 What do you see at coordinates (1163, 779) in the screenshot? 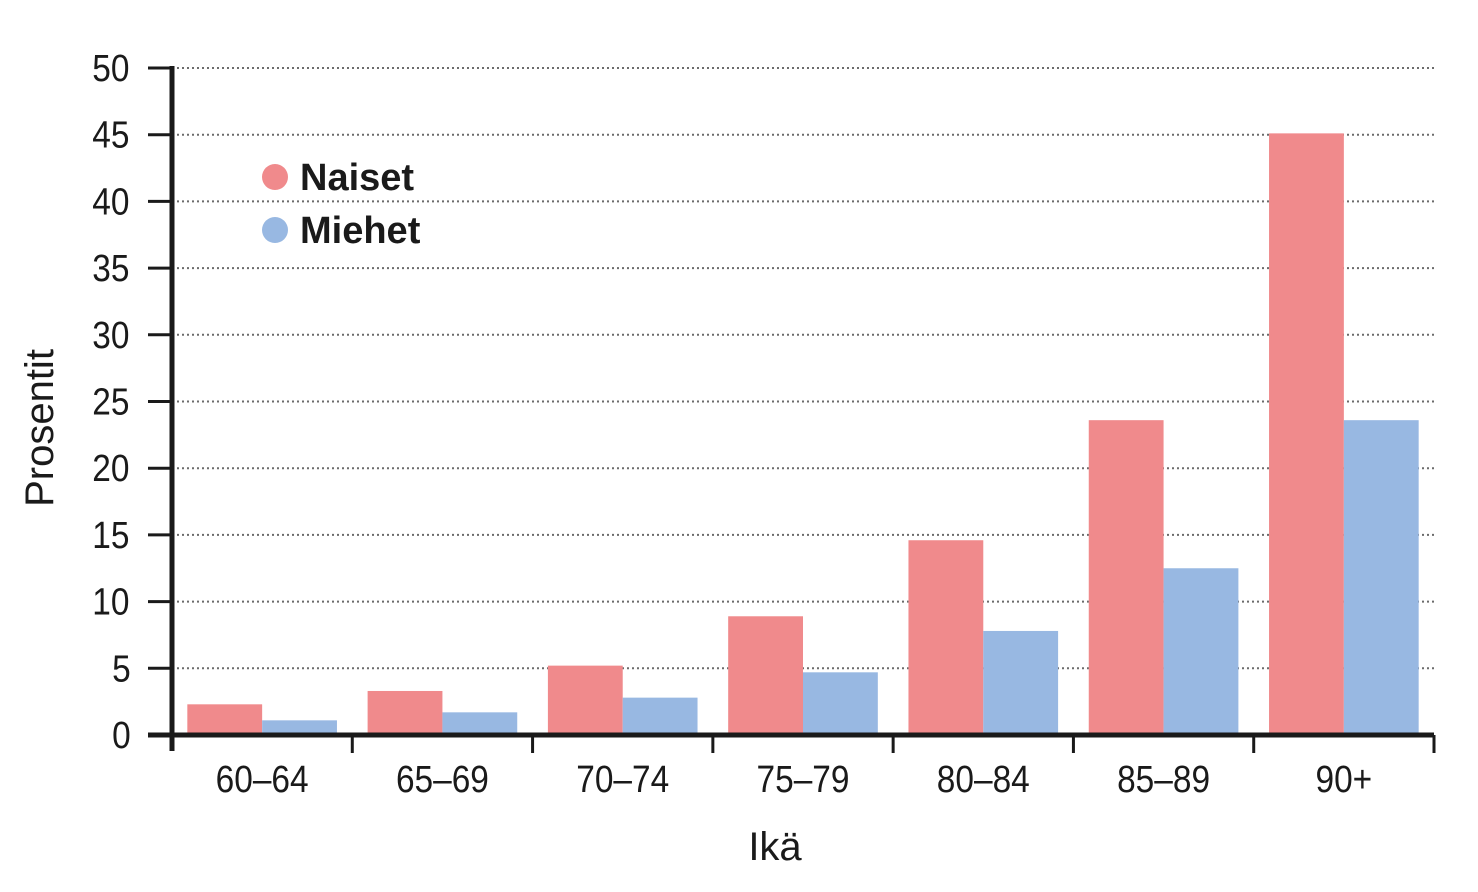
I see `x-tick-label: 85–89` at bounding box center [1163, 779].